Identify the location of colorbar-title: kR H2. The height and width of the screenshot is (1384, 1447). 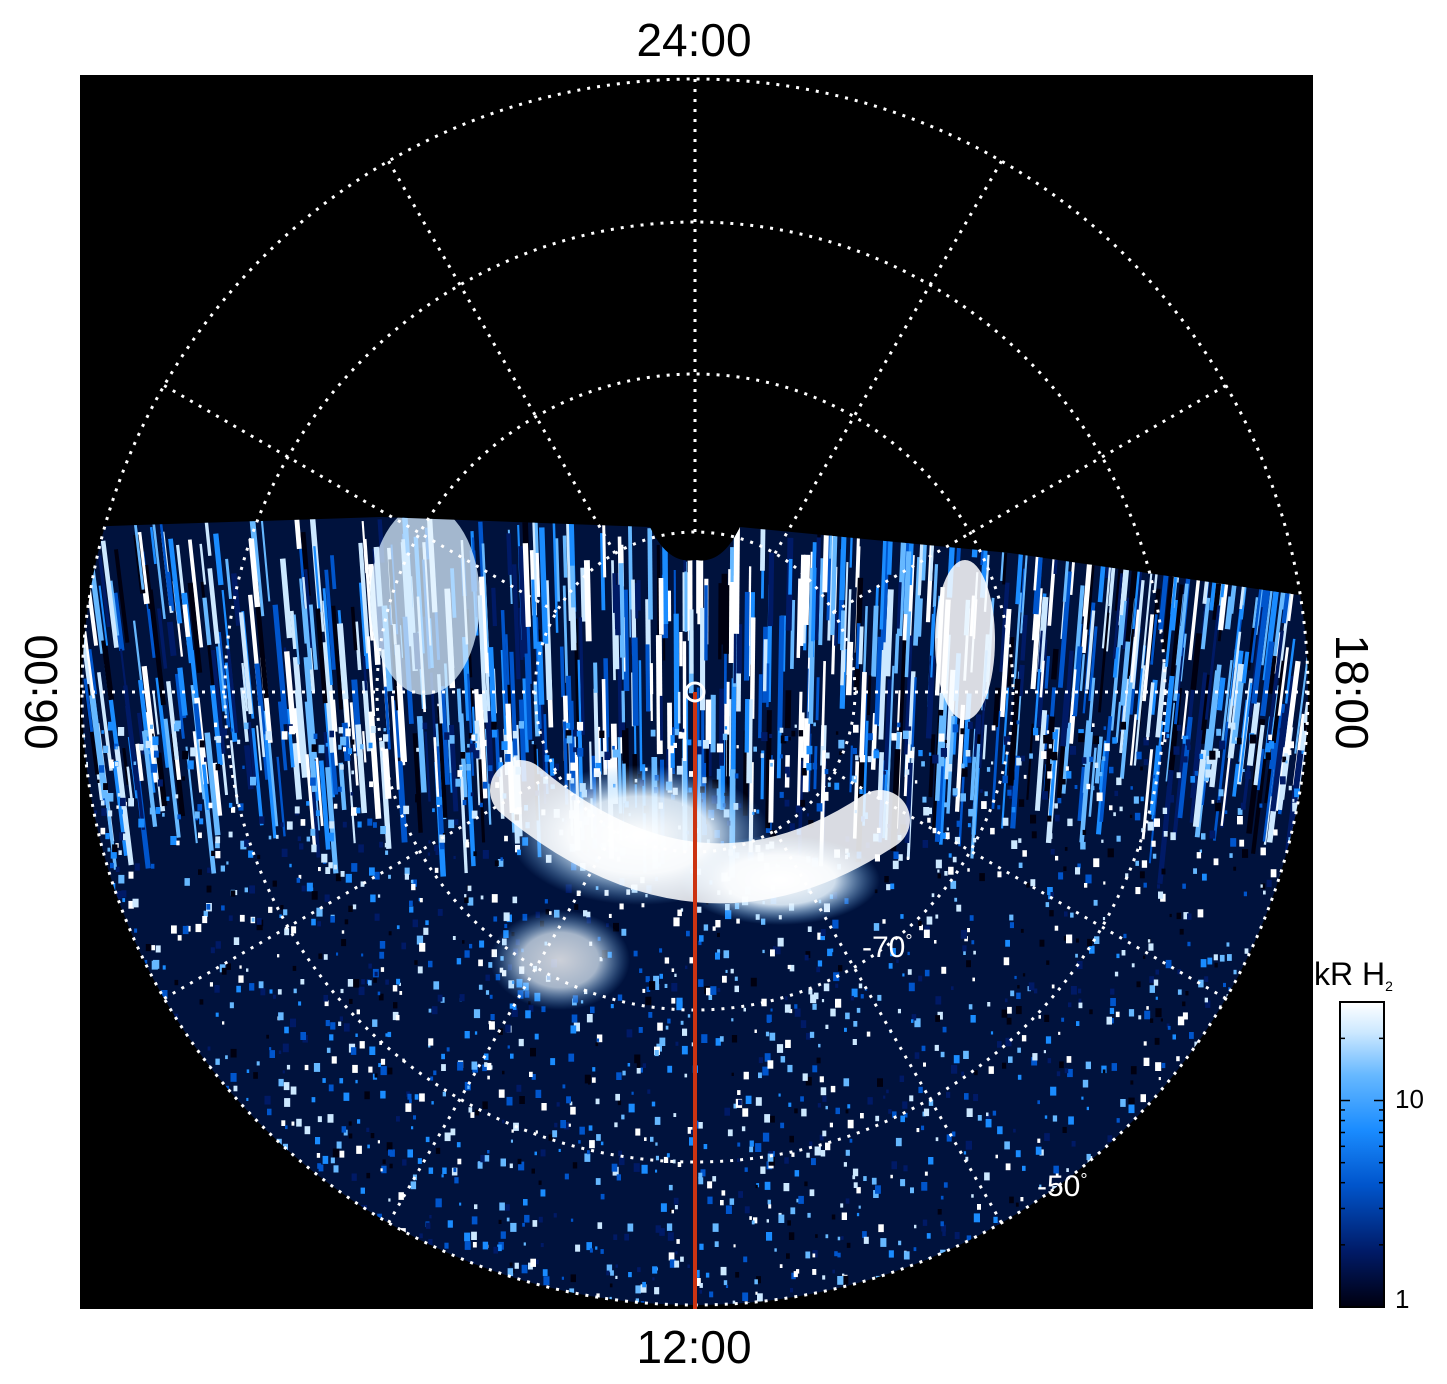
(1353, 975).